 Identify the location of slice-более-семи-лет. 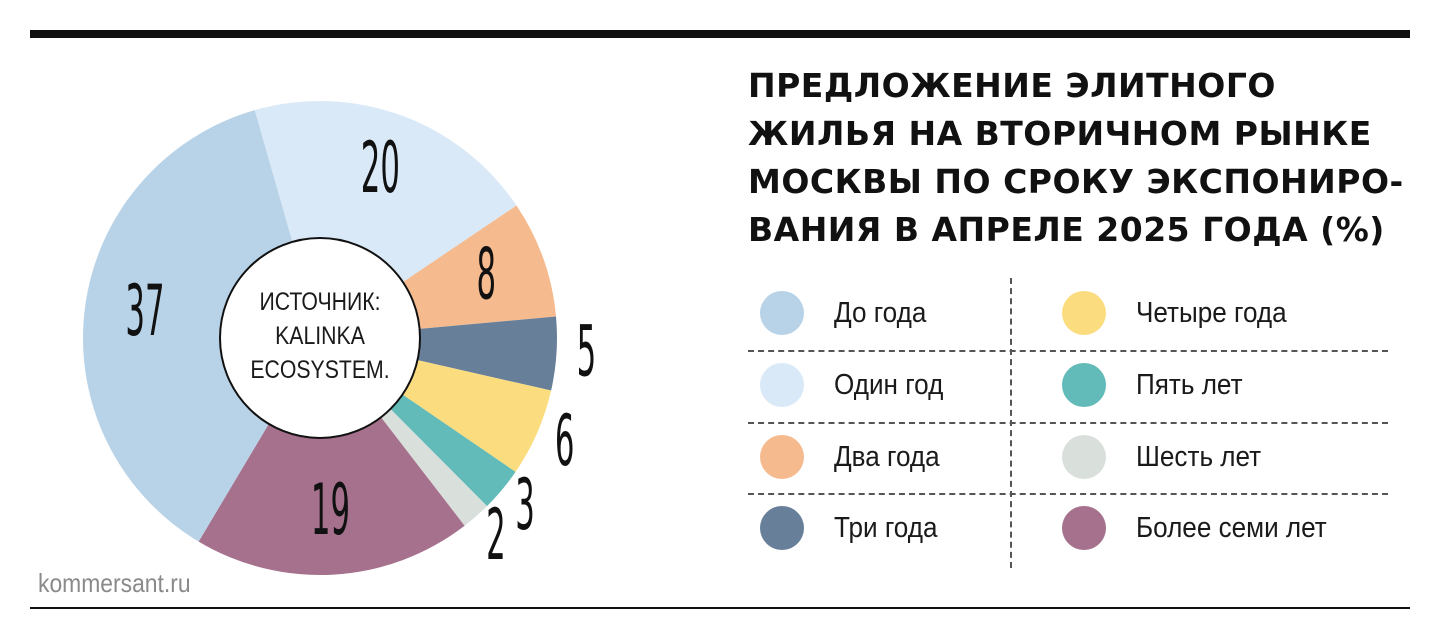
(331, 496).